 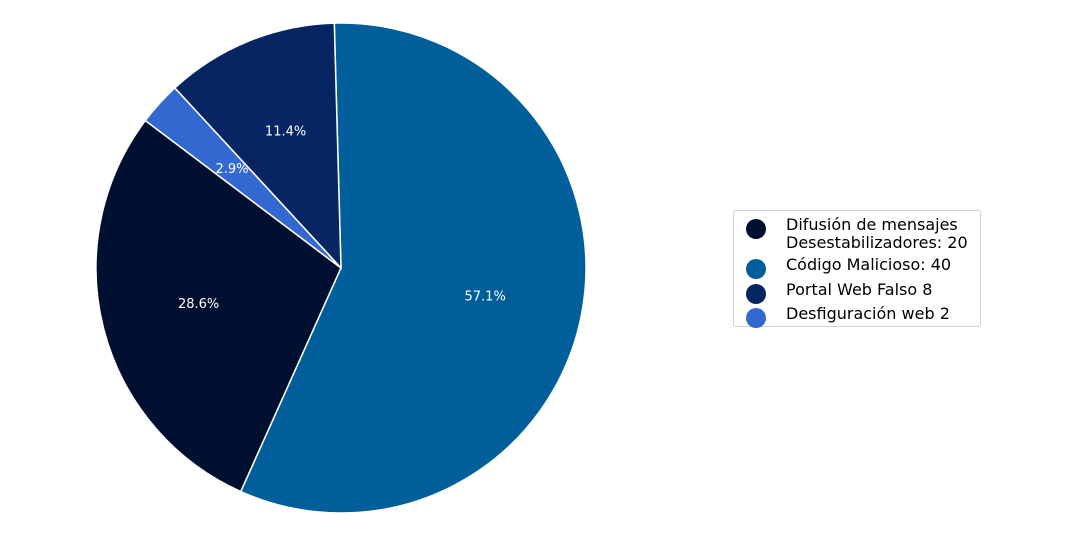 What do you see at coordinates (859, 289) in the screenshot?
I see `legend-label: Portal Web Falso 8` at bounding box center [859, 289].